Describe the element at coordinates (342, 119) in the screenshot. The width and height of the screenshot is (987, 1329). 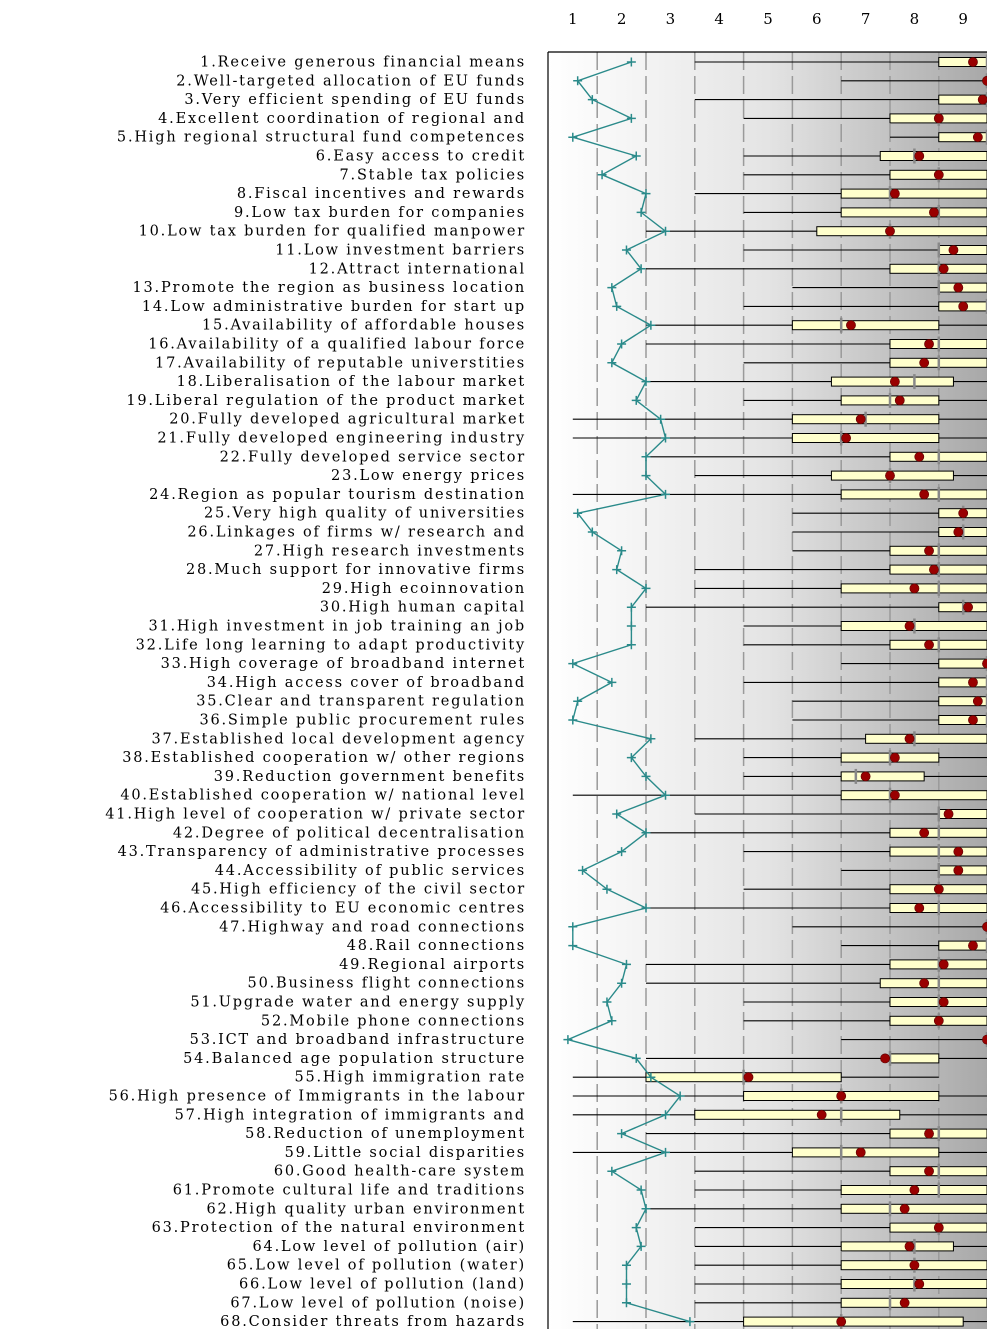
I see `row-label: 4.Excellent coordination of regional and` at that location.